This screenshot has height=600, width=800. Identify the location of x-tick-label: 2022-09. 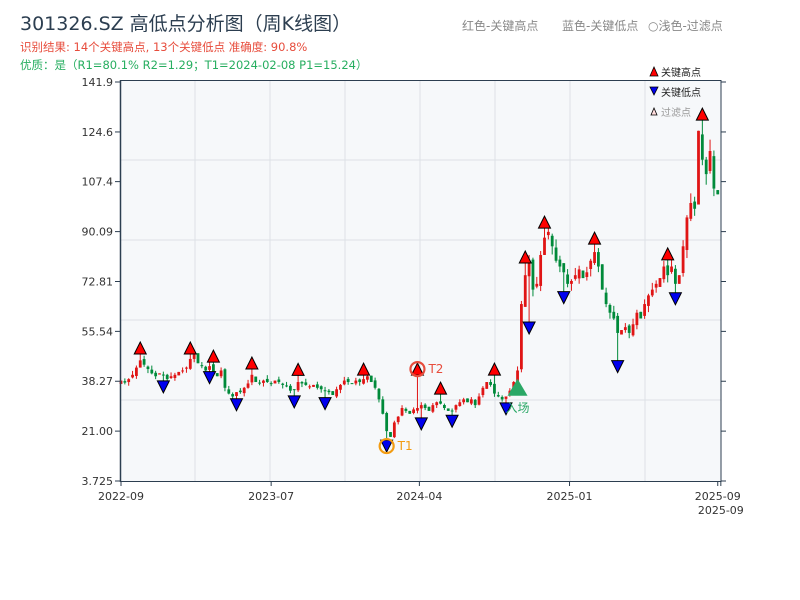
(121, 496).